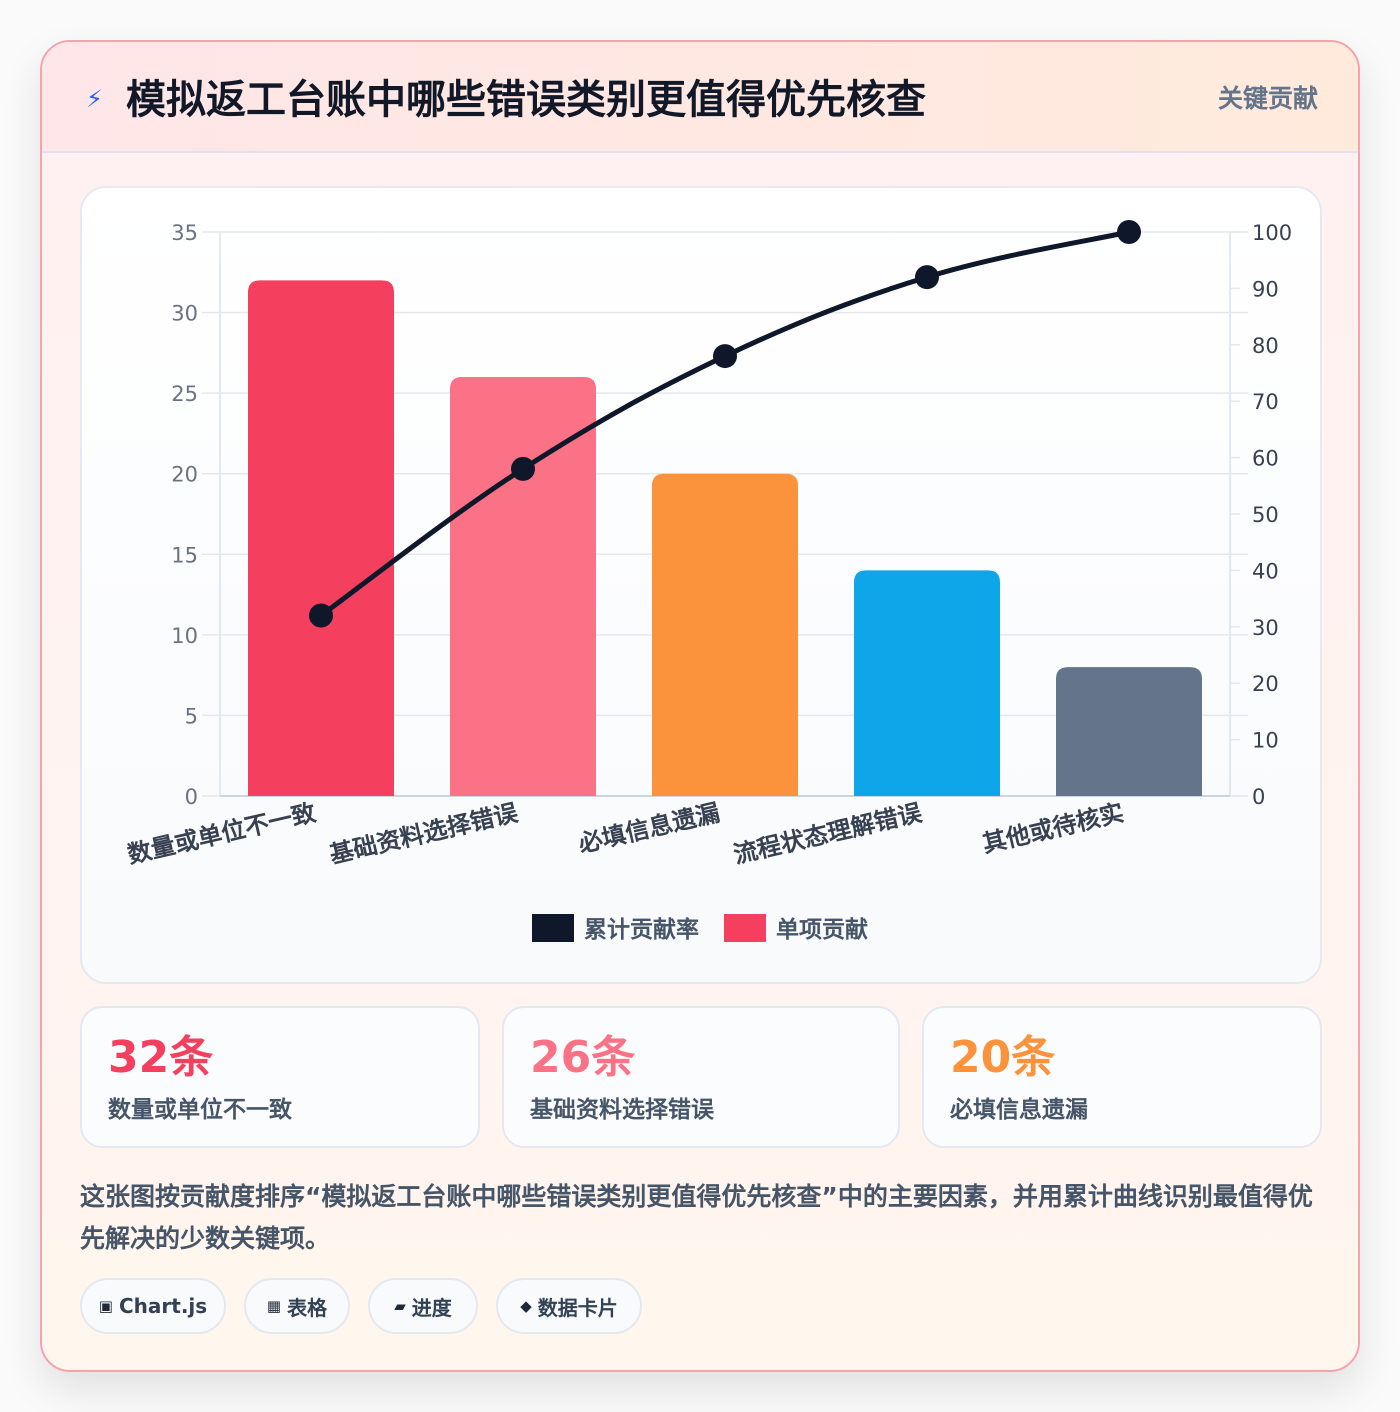  What do you see at coordinates (184, 394) in the screenshot?
I see `left-tick-label: 25` at bounding box center [184, 394].